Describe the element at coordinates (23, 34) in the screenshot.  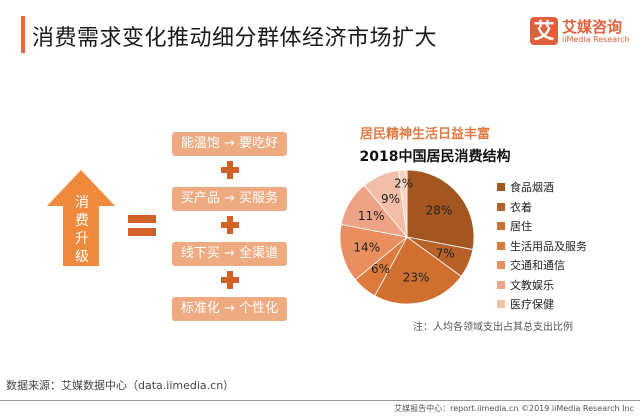
I see `title-accent-bar` at that location.